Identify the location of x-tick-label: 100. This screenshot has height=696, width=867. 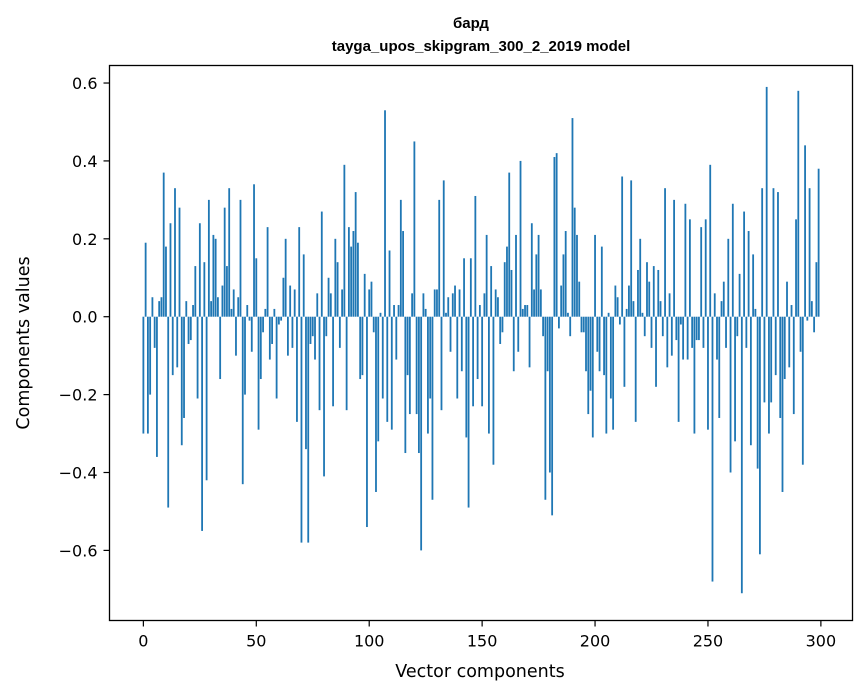
(369, 641).